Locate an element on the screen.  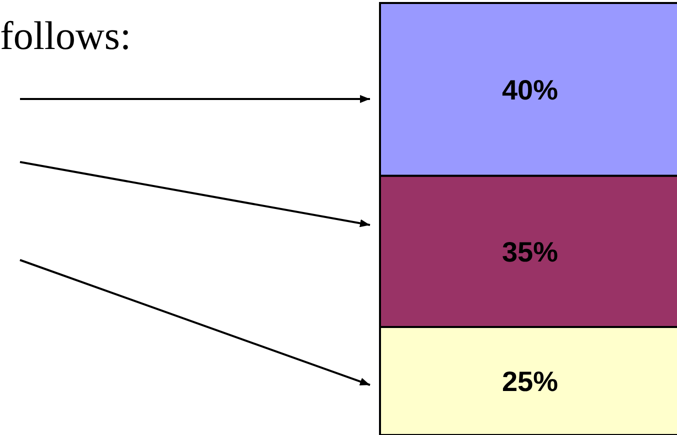
text: follows: is located at coordinates (66, 35).